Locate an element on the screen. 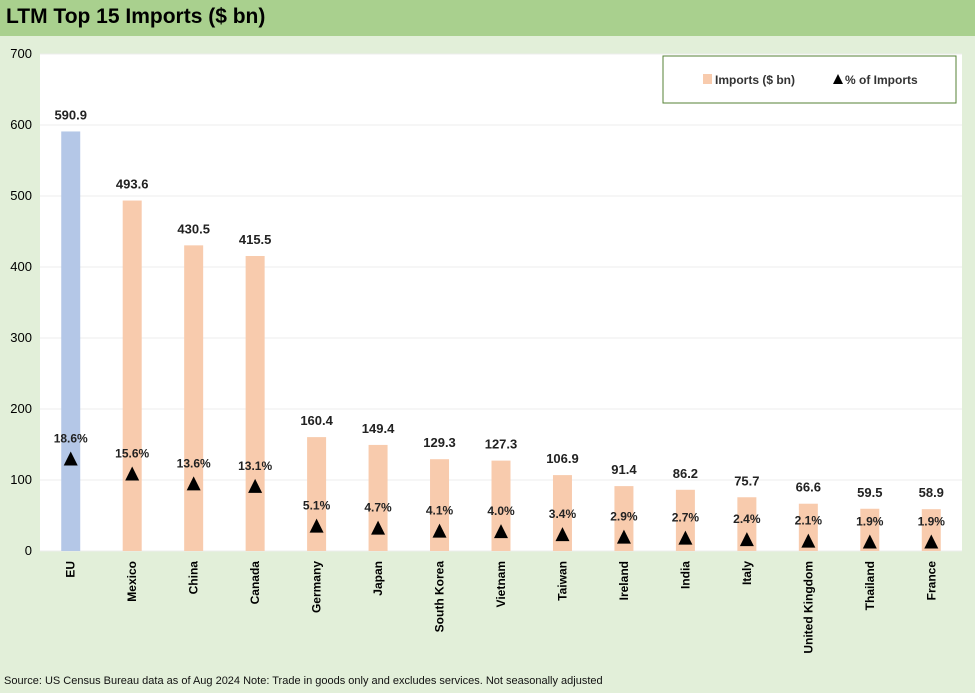 This screenshot has height=693, width=975. percent-label: 13.1% is located at coordinates (255, 466).